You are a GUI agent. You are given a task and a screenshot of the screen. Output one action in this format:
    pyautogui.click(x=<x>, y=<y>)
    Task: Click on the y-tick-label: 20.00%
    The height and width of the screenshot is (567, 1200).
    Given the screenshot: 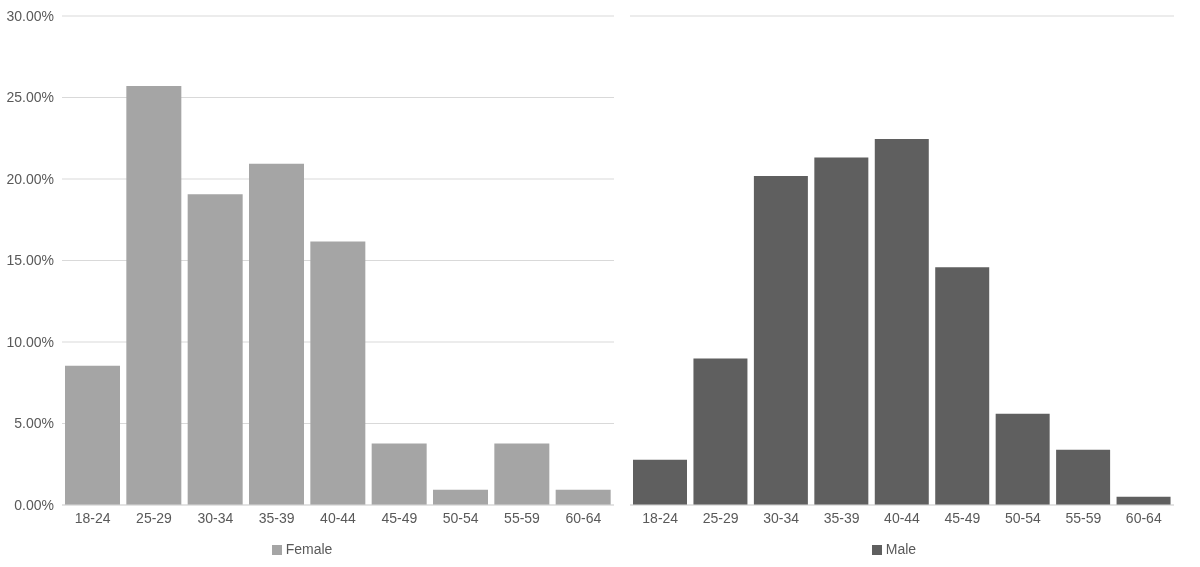 What is the action you would take?
    pyautogui.click(x=30, y=178)
    